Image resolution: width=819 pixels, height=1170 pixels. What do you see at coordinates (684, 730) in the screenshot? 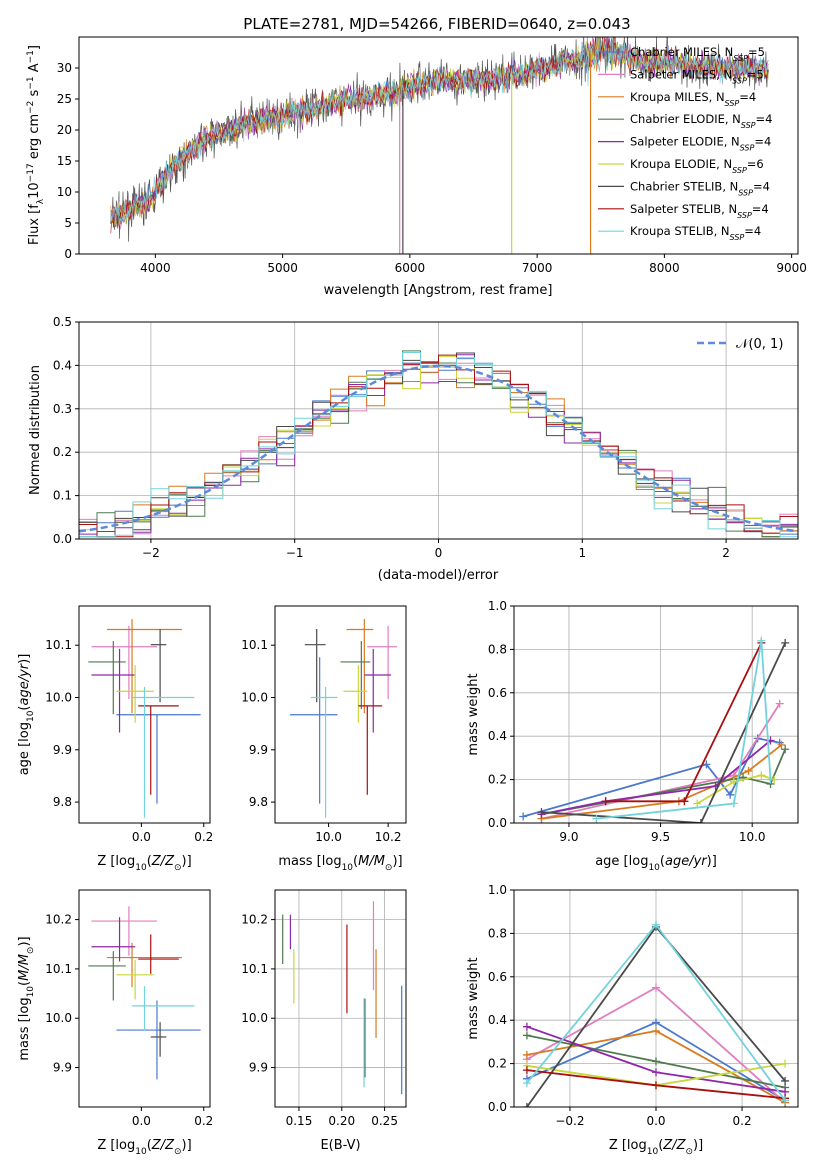
I see `weight-line-kroupa-stelib` at bounding box center [684, 730].